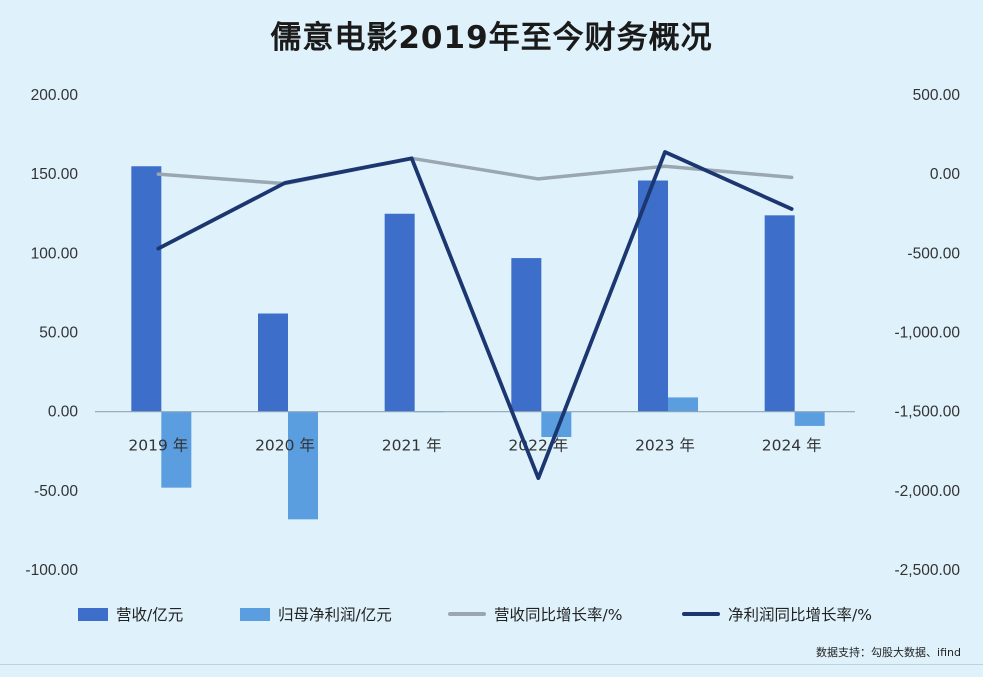  I want to click on y-right-tick-label: 0.00, so click(945, 174).